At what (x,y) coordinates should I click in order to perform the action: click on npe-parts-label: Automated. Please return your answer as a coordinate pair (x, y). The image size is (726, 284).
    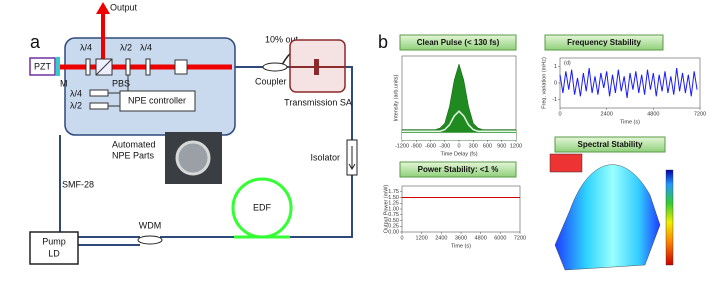
    Looking at the image, I should click on (134, 144).